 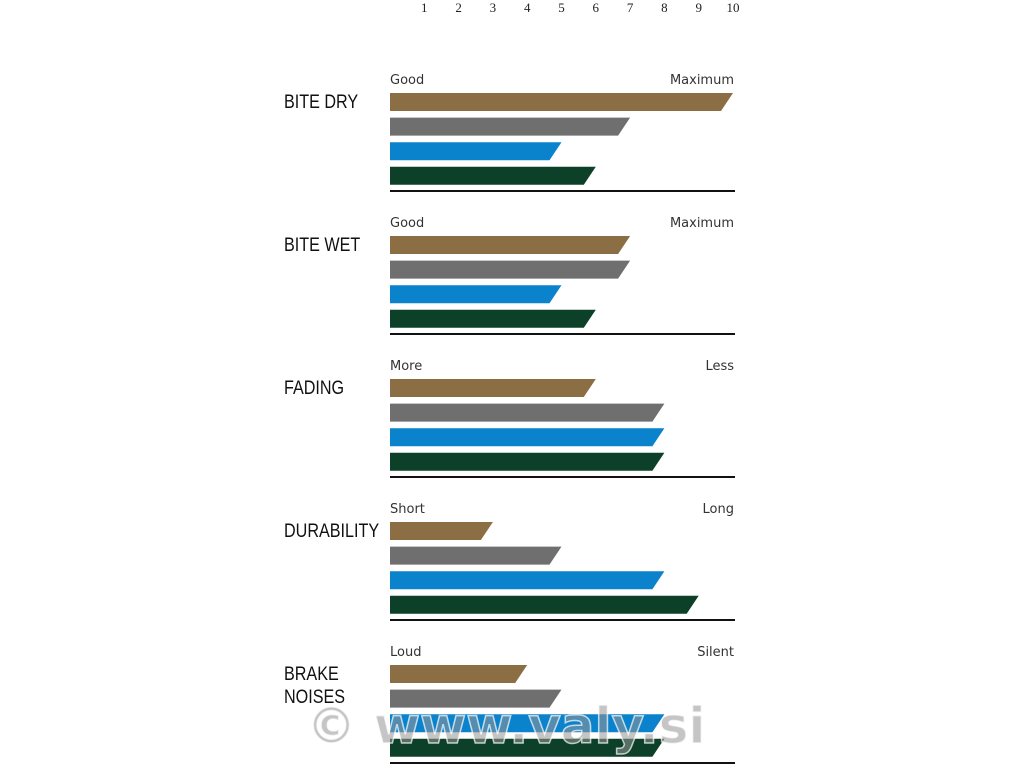 What do you see at coordinates (719, 366) in the screenshot?
I see `high-label: Less` at bounding box center [719, 366].